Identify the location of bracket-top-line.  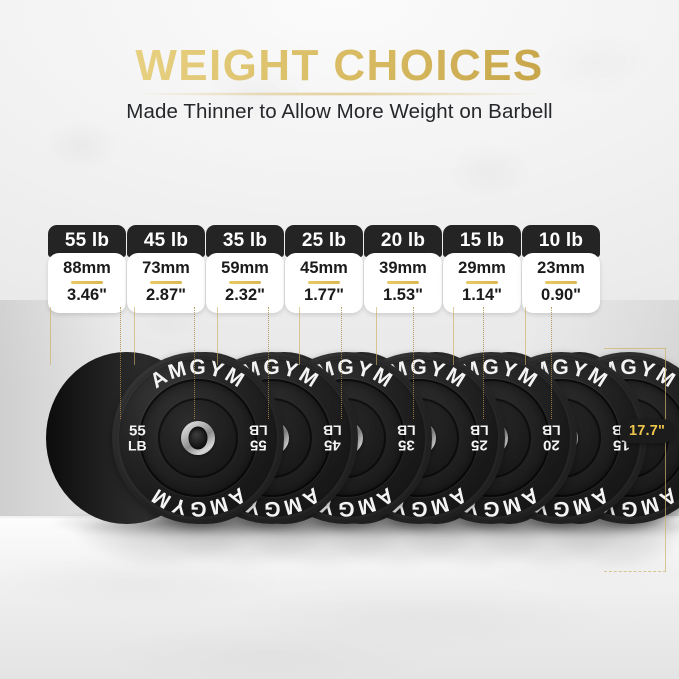
(635, 348).